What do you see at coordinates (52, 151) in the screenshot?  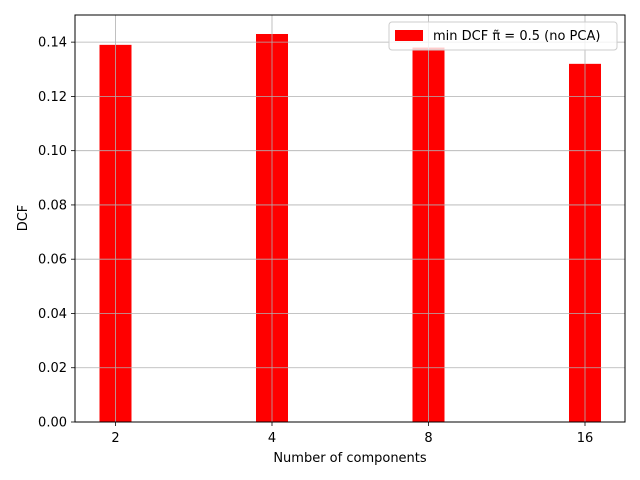 I see `y-tick-label: 0.10` at bounding box center [52, 151].